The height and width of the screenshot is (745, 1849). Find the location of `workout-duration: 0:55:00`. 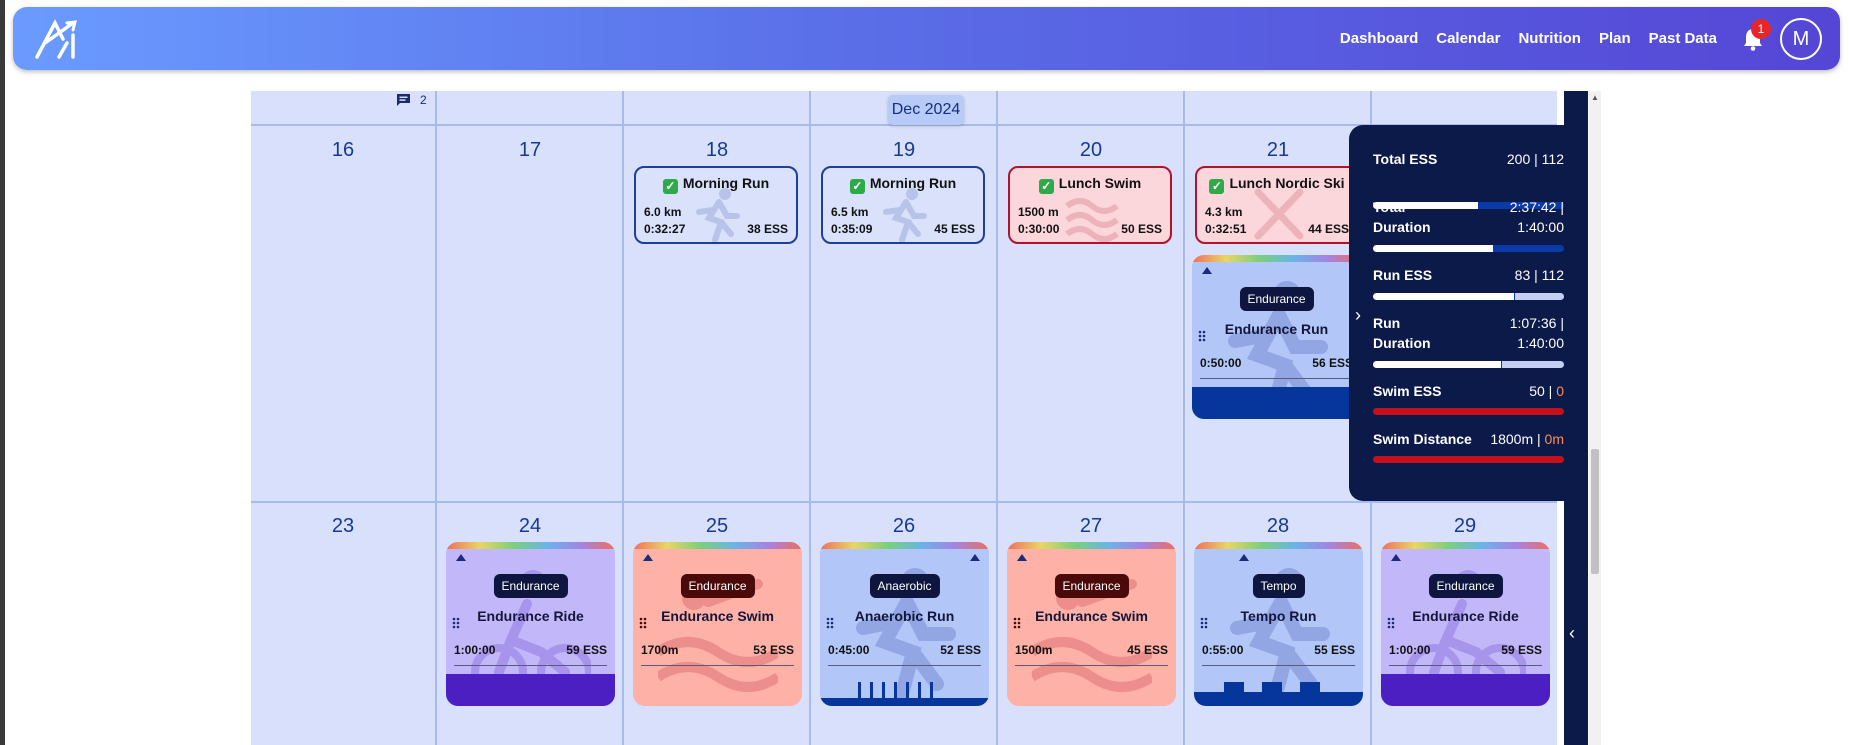

workout-duration: 0:55:00 is located at coordinates (1223, 650).